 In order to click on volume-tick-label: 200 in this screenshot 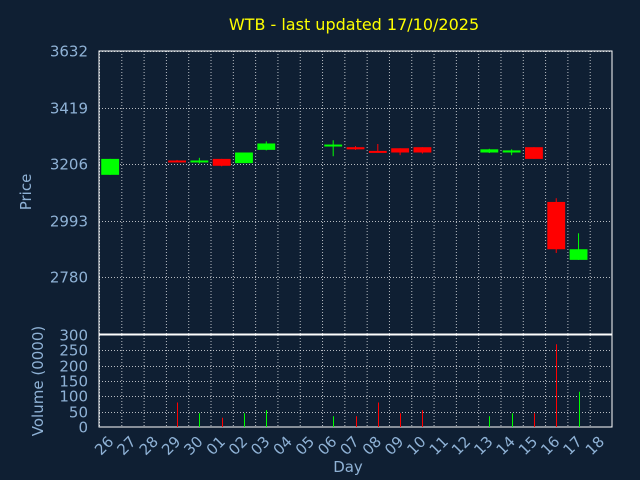, I will do `click(73, 367)`.